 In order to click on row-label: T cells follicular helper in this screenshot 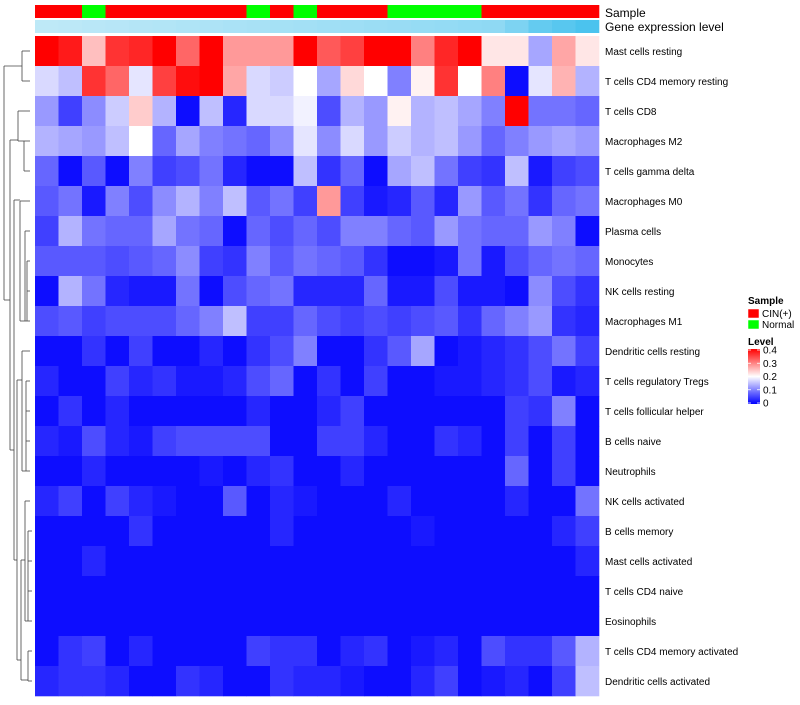, I will do `click(654, 412)`.